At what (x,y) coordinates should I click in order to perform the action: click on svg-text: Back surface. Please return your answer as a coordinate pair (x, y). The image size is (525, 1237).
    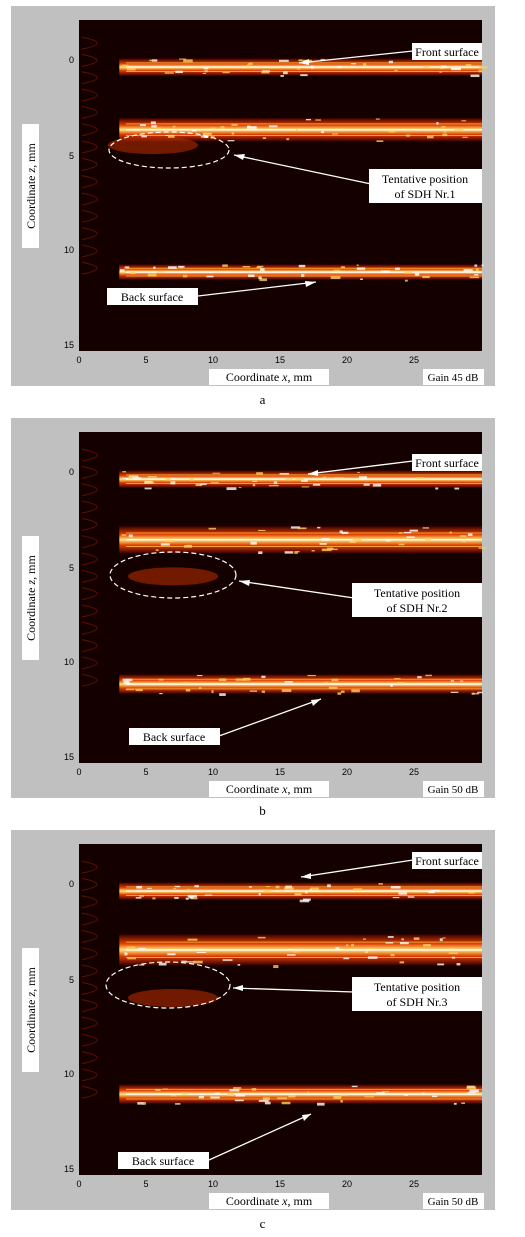
    Looking at the image, I should click on (152, 297).